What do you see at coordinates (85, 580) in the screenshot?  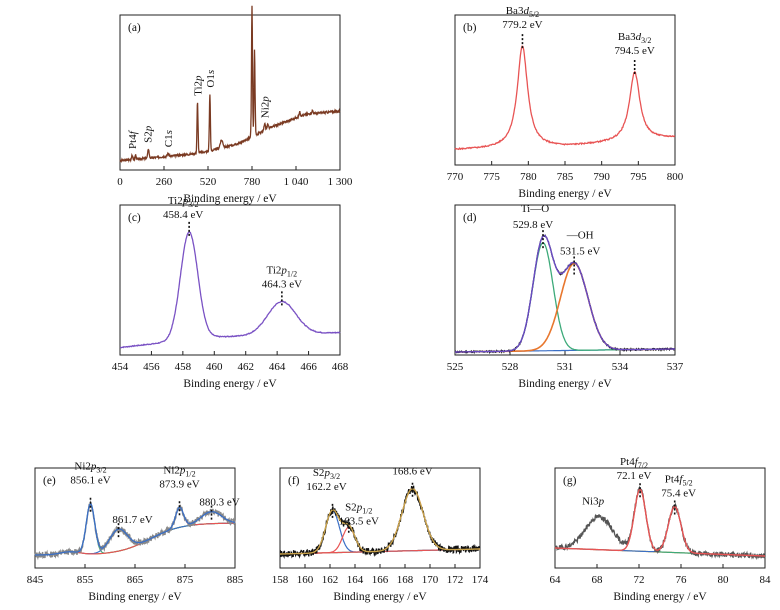 I see `x-tick-label: 855` at bounding box center [85, 580].